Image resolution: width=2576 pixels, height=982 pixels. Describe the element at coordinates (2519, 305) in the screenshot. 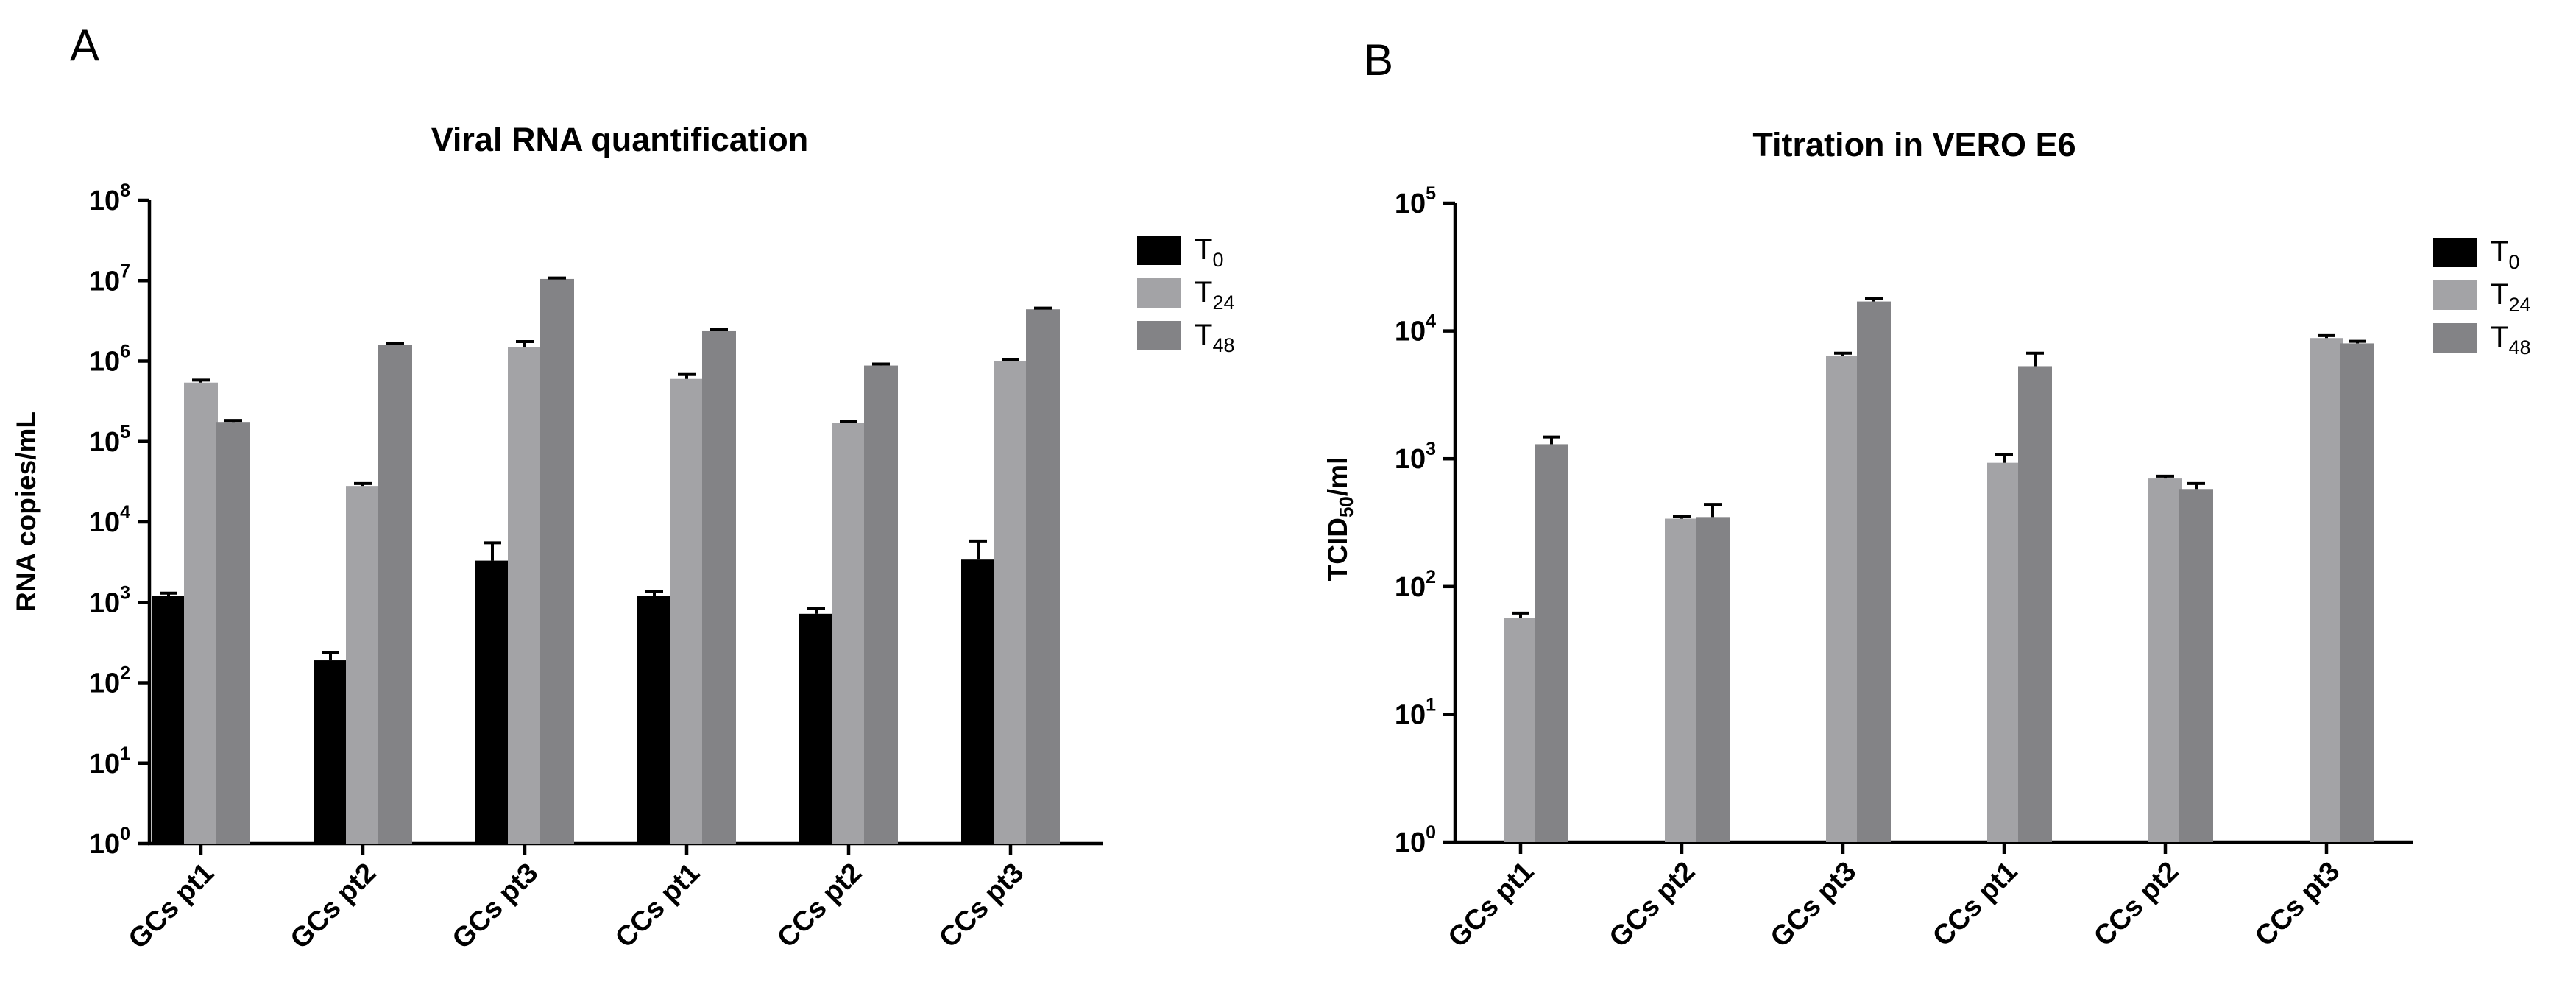

I see `legend-label-sub: 24` at that location.